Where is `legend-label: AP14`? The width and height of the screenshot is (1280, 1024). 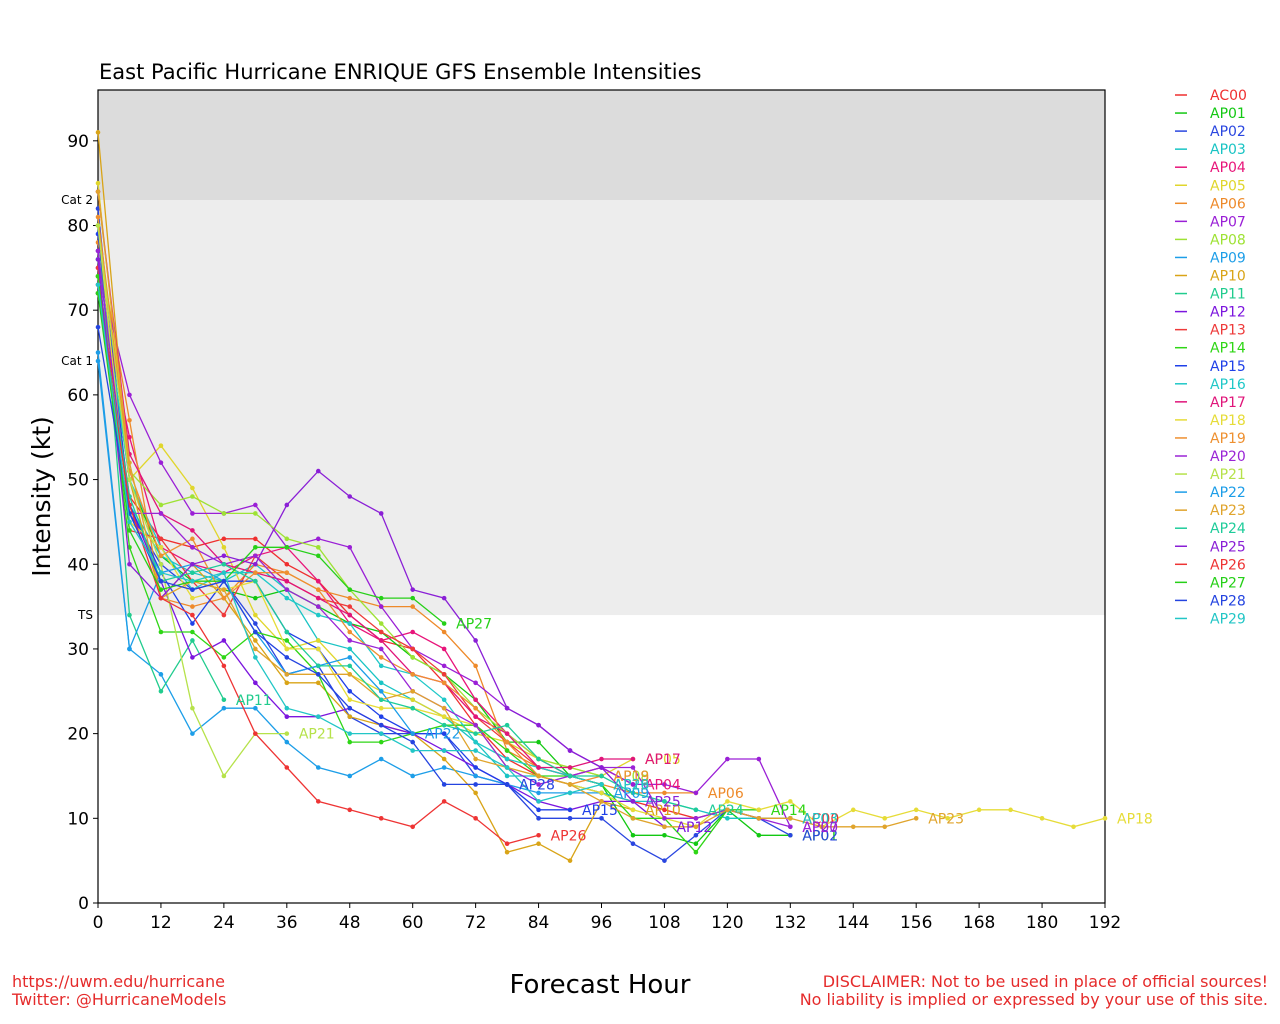
legend-label: AP14 is located at coordinates (1228, 349).